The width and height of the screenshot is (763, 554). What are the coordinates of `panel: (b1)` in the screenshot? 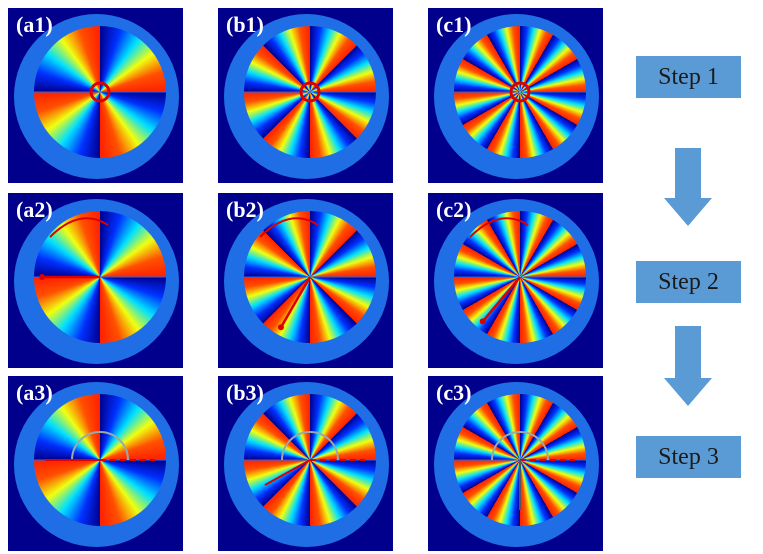 It's located at (305, 95).